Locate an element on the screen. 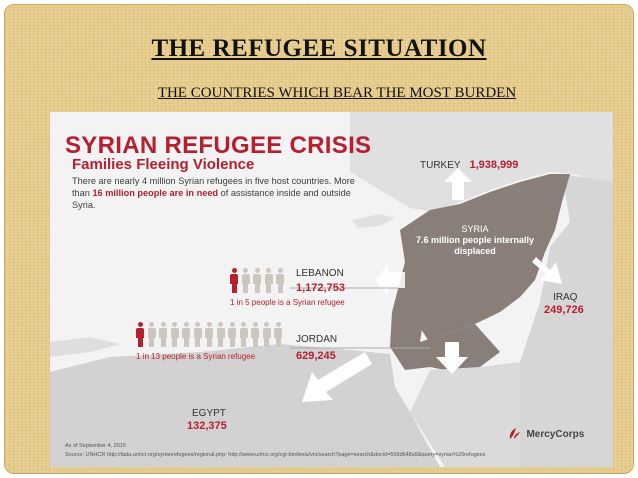 This screenshot has height=478, width=638. mercycorps-logo: MercyCorps is located at coordinates (545, 433).